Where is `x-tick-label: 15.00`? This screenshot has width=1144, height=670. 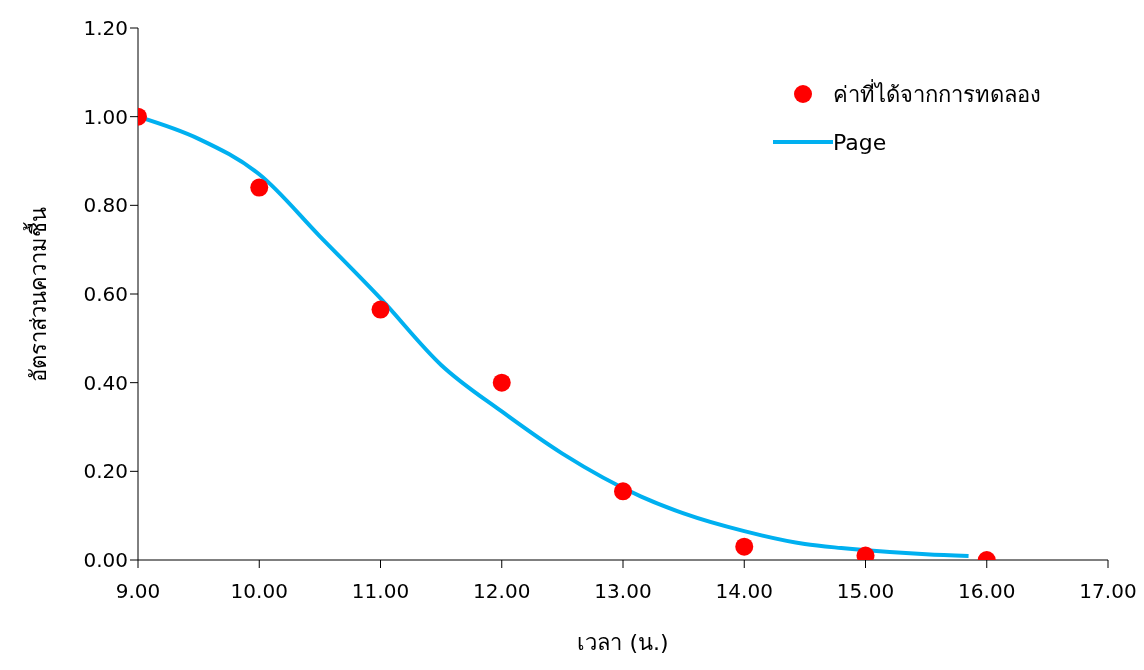
x-tick-label: 15.00 is located at coordinates (865, 591).